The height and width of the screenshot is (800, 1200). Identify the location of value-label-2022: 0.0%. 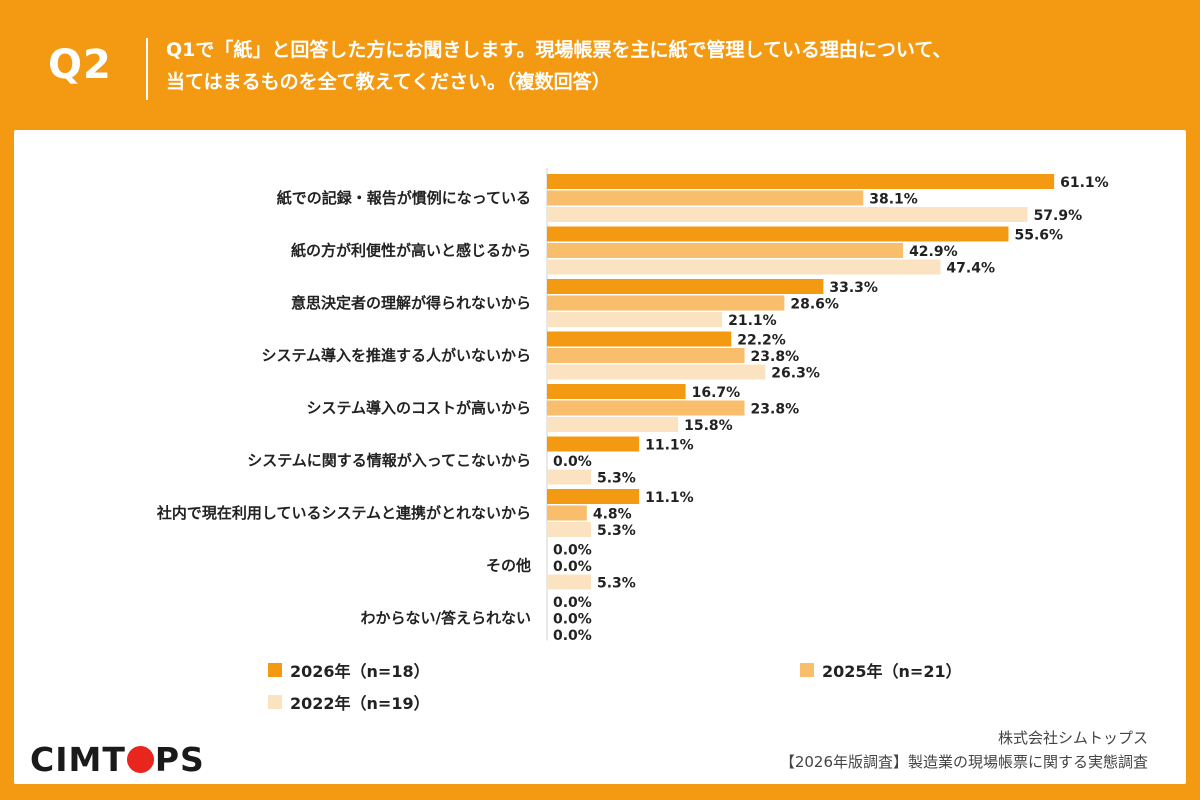
(572, 636).